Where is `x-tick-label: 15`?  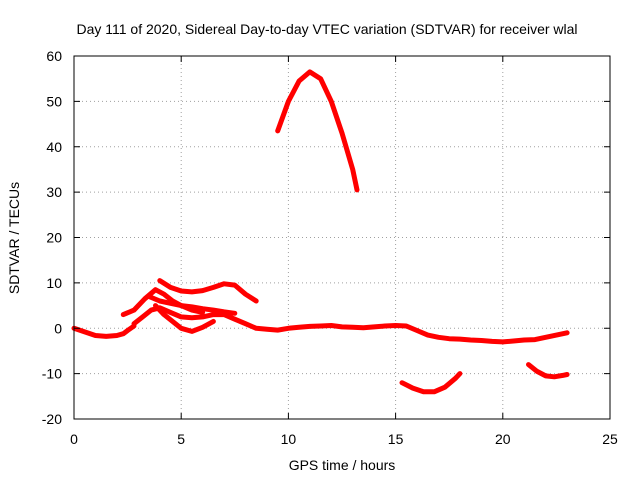 x-tick-label: 15 is located at coordinates (396, 439).